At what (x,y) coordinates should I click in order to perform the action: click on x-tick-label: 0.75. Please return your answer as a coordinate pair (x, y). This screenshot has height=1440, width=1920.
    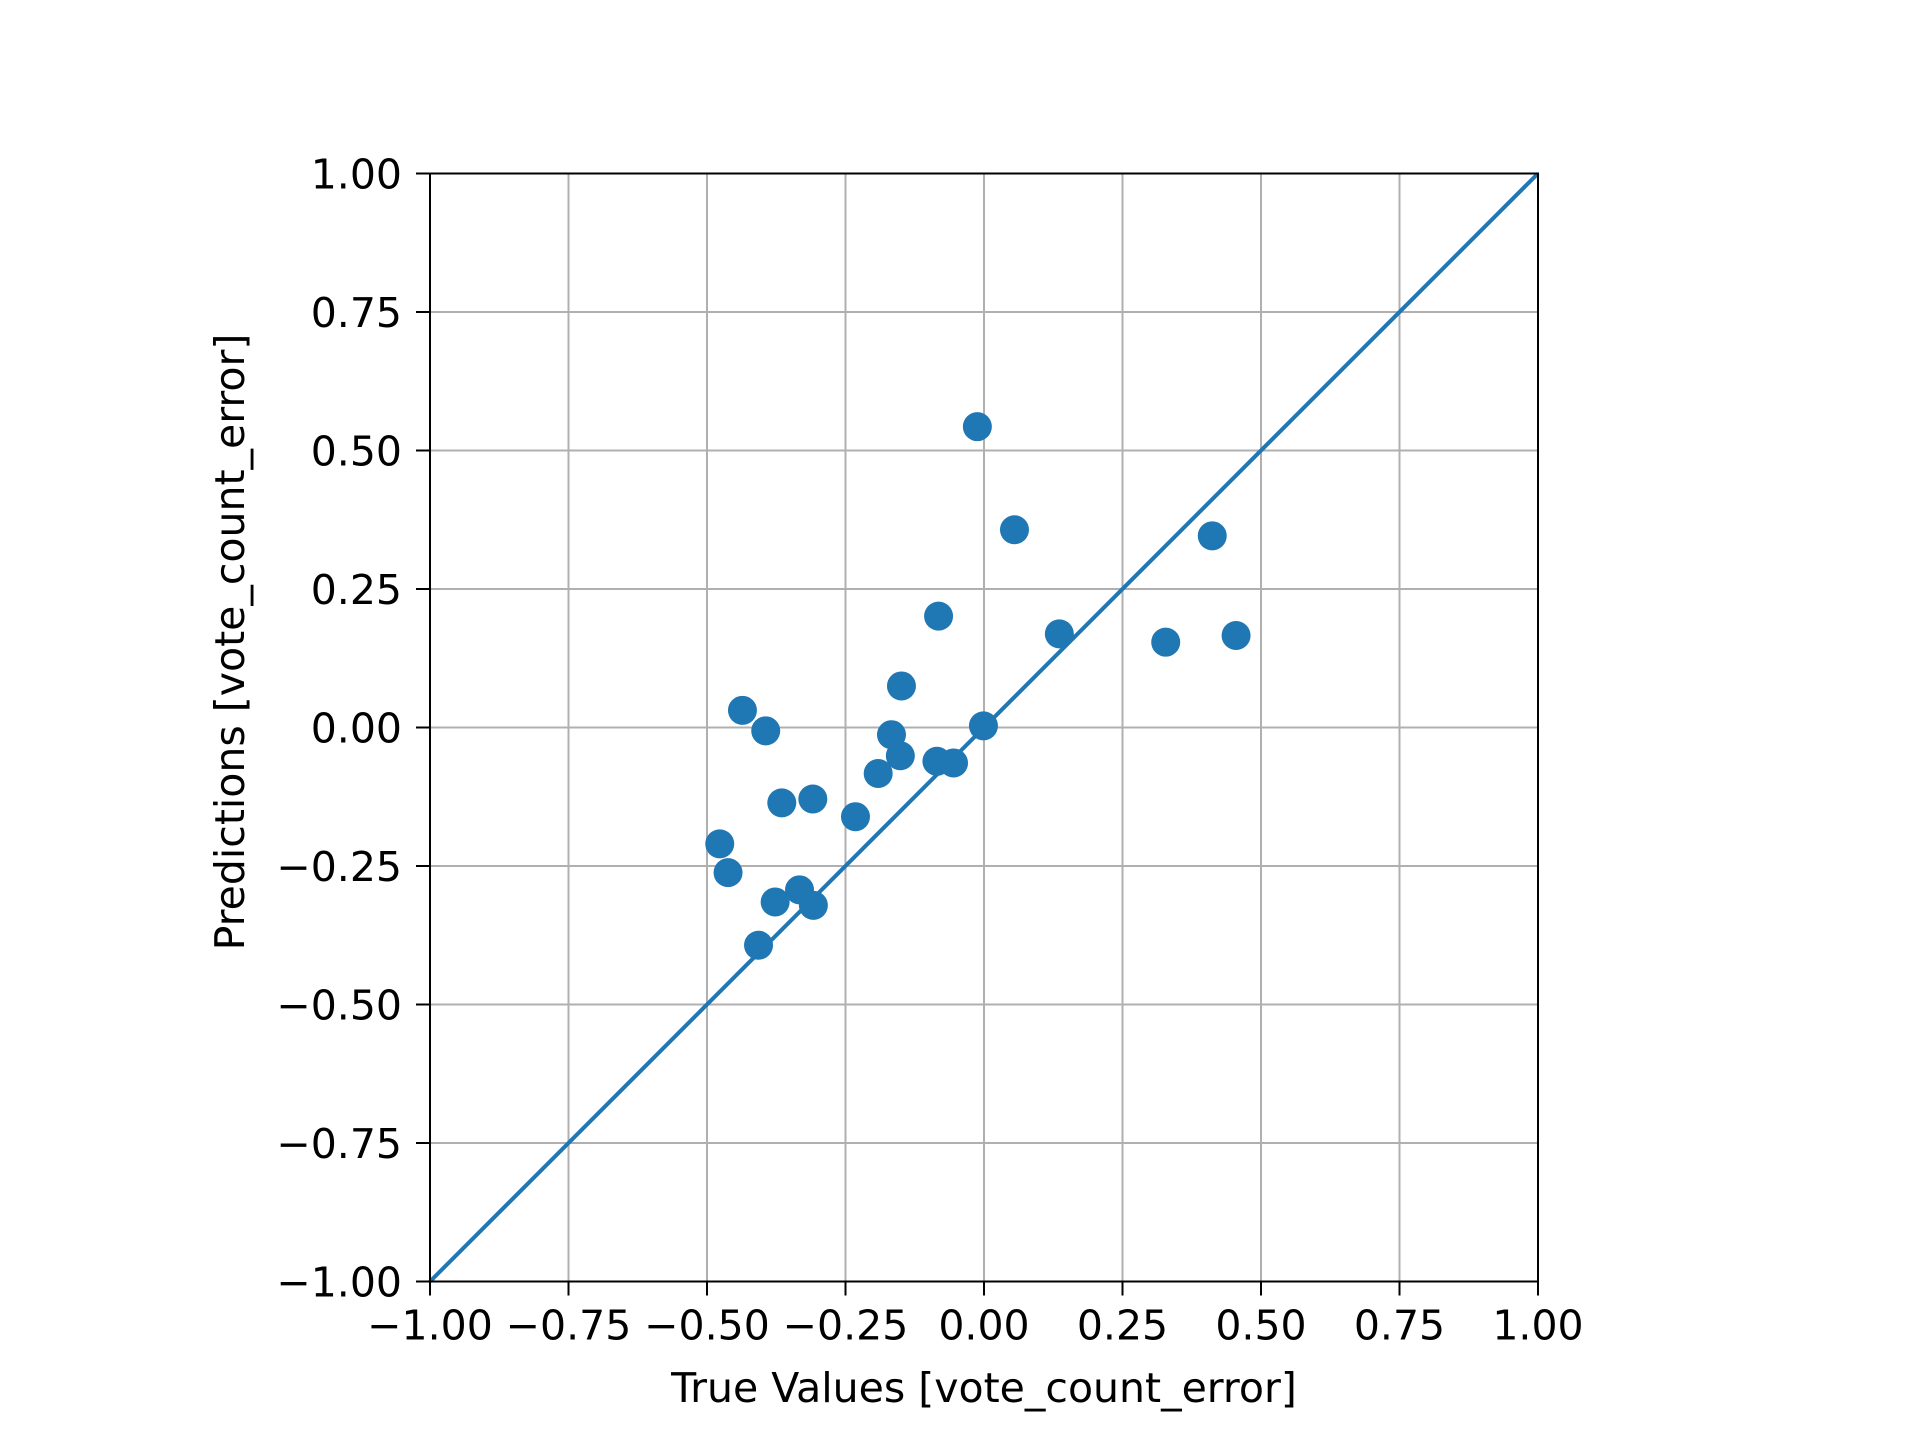
    Looking at the image, I should click on (1399, 1326).